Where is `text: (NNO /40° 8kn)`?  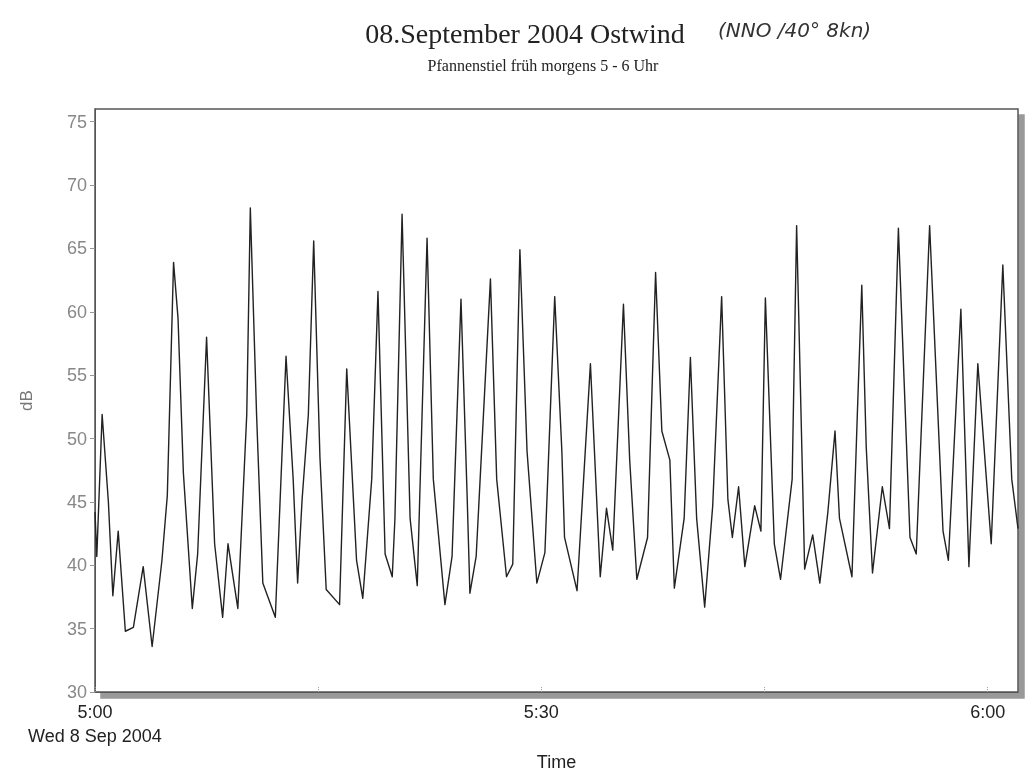 text: (NNO /40° 8kn) is located at coordinates (795, 30).